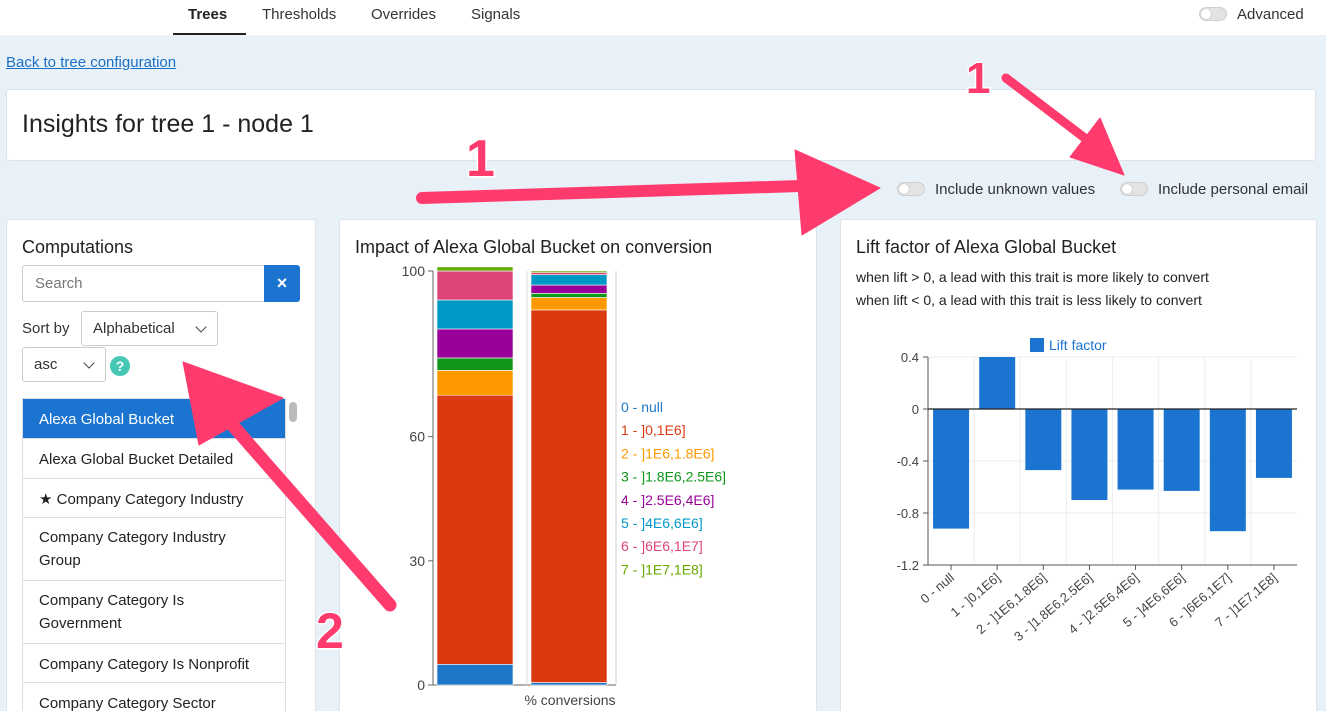 This screenshot has width=1326, height=711. Describe the element at coordinates (46, 364) in the screenshot. I see `sort-order-value: asc` at that location.